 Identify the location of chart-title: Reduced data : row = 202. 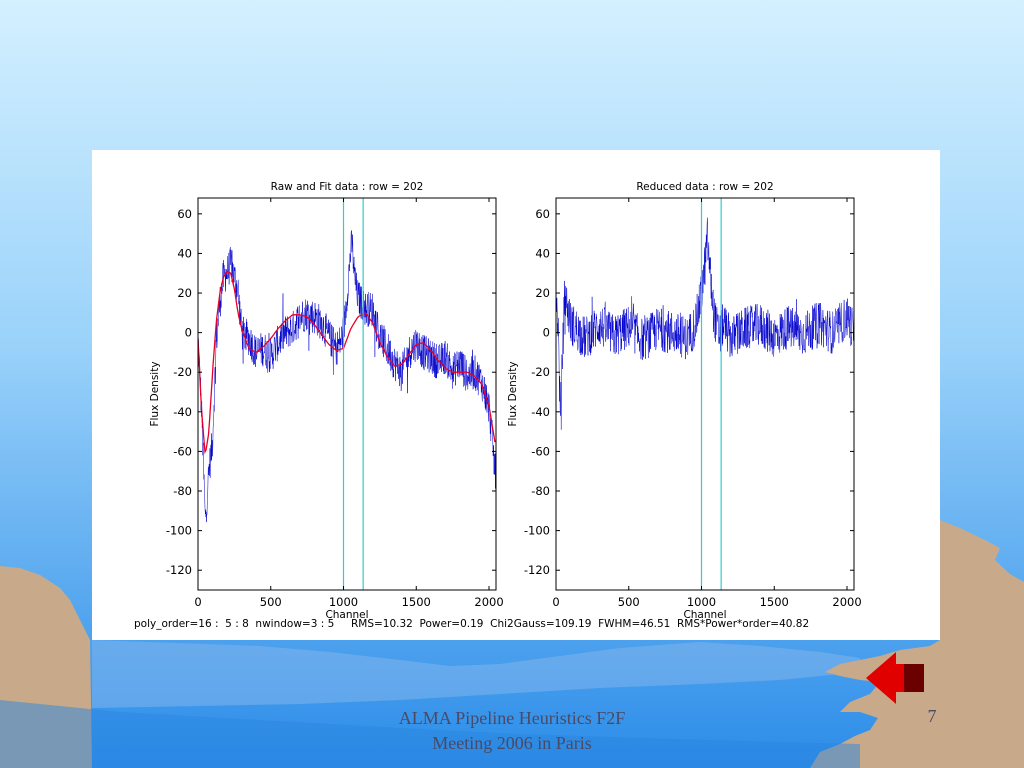
(704, 187).